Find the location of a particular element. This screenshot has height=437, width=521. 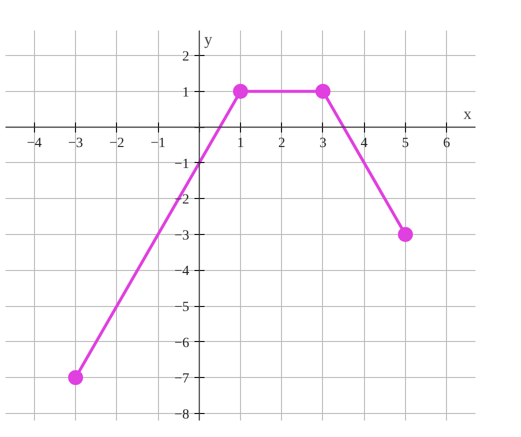

y-tick-label: −5 is located at coordinates (182, 308).